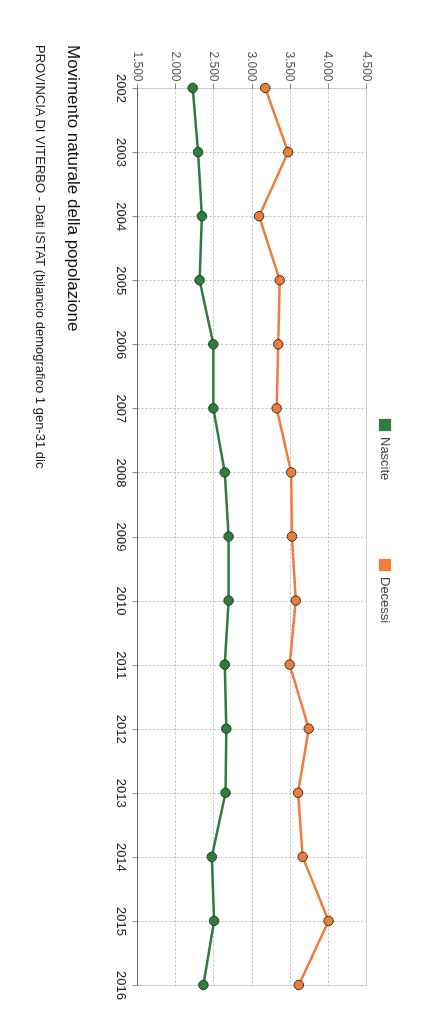 The height and width of the screenshot is (1031, 422). I want to click on y-tick-label: 2015, so click(121, 921).